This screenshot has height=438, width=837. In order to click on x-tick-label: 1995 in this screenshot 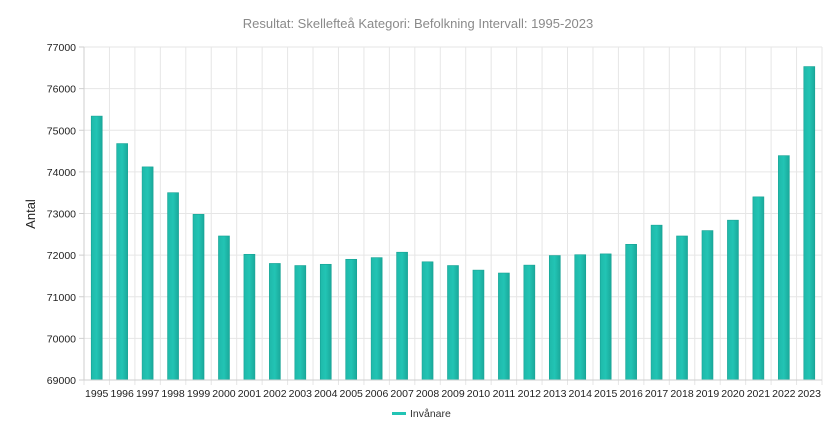, I will do `click(97, 394)`.